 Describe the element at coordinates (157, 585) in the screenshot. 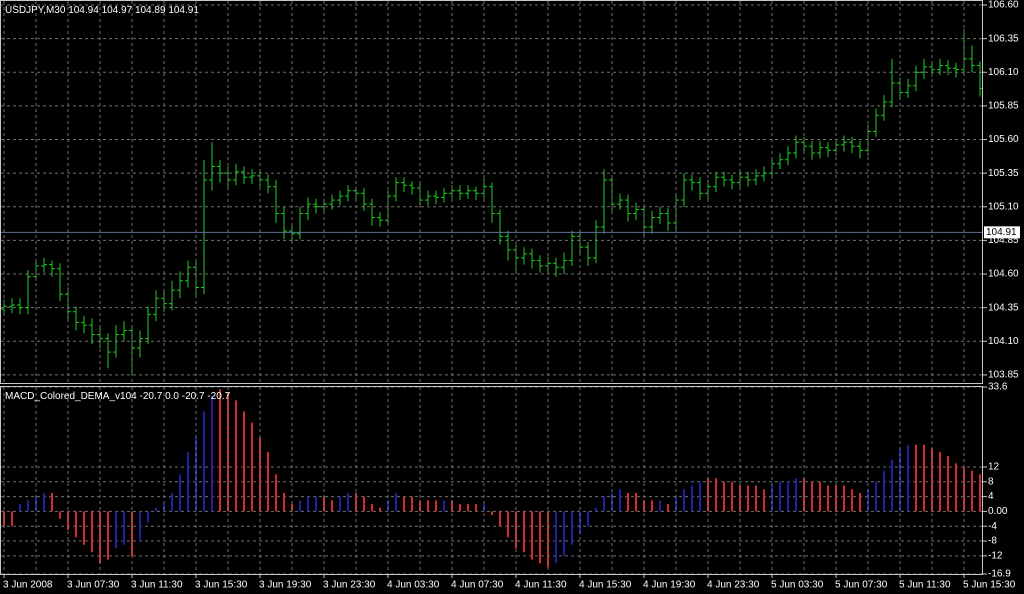

I see `x-tick-label: 3 Jun 11:30` at that location.